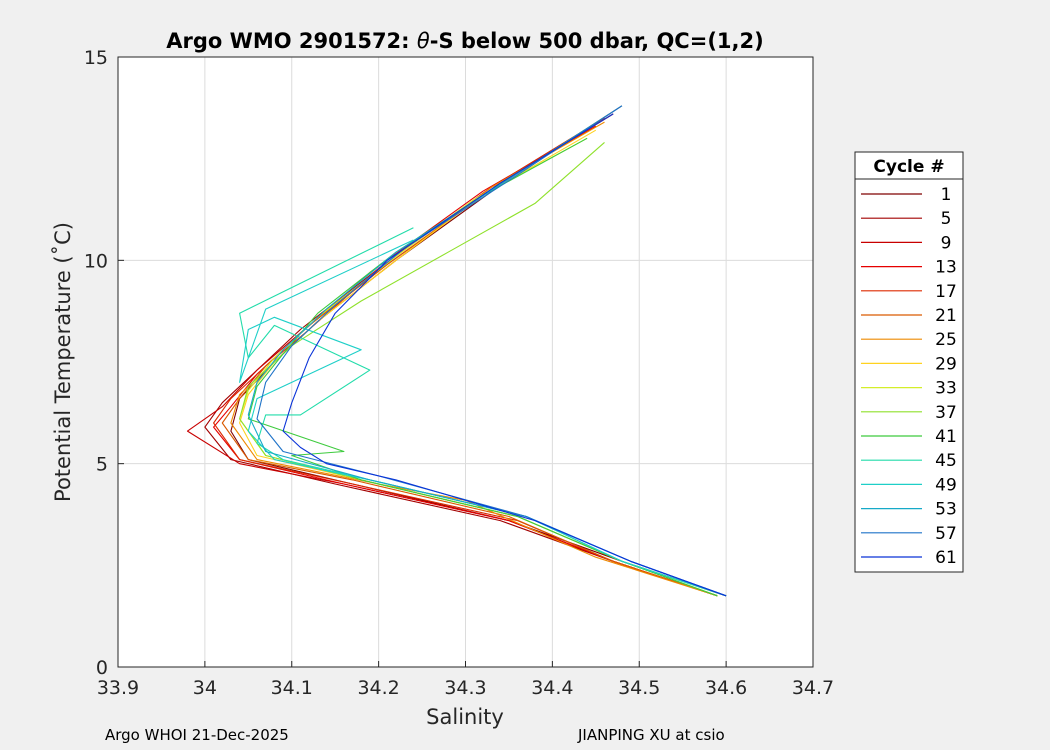 Image resolution: width=1050 pixels, height=750 pixels. Describe the element at coordinates (909, 376) in the screenshot. I see `legend-entries: 1 5 9 13 17 21 25 29 33 37 41 45 49 53 57 61` at that location.